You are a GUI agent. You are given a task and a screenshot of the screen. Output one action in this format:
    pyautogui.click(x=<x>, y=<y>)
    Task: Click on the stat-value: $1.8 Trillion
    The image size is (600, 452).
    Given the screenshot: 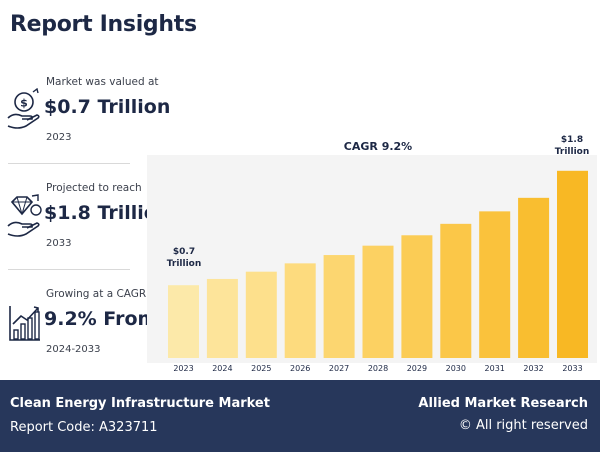 What is the action you would take?
    pyautogui.click(x=107, y=213)
    